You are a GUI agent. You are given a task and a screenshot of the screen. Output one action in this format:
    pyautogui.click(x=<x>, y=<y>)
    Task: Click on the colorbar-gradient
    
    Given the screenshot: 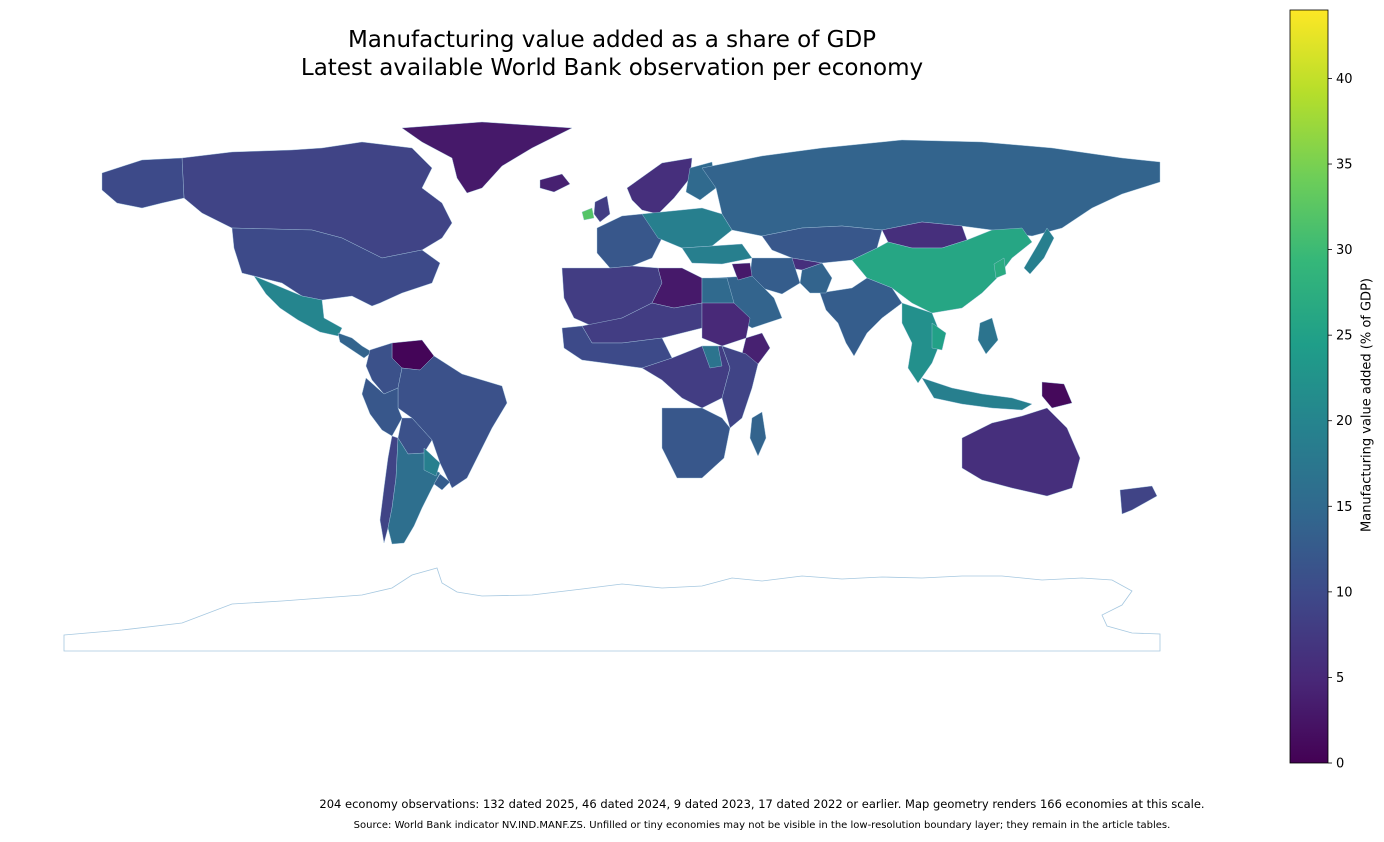 What is the action you would take?
    pyautogui.click(x=1309, y=386)
    